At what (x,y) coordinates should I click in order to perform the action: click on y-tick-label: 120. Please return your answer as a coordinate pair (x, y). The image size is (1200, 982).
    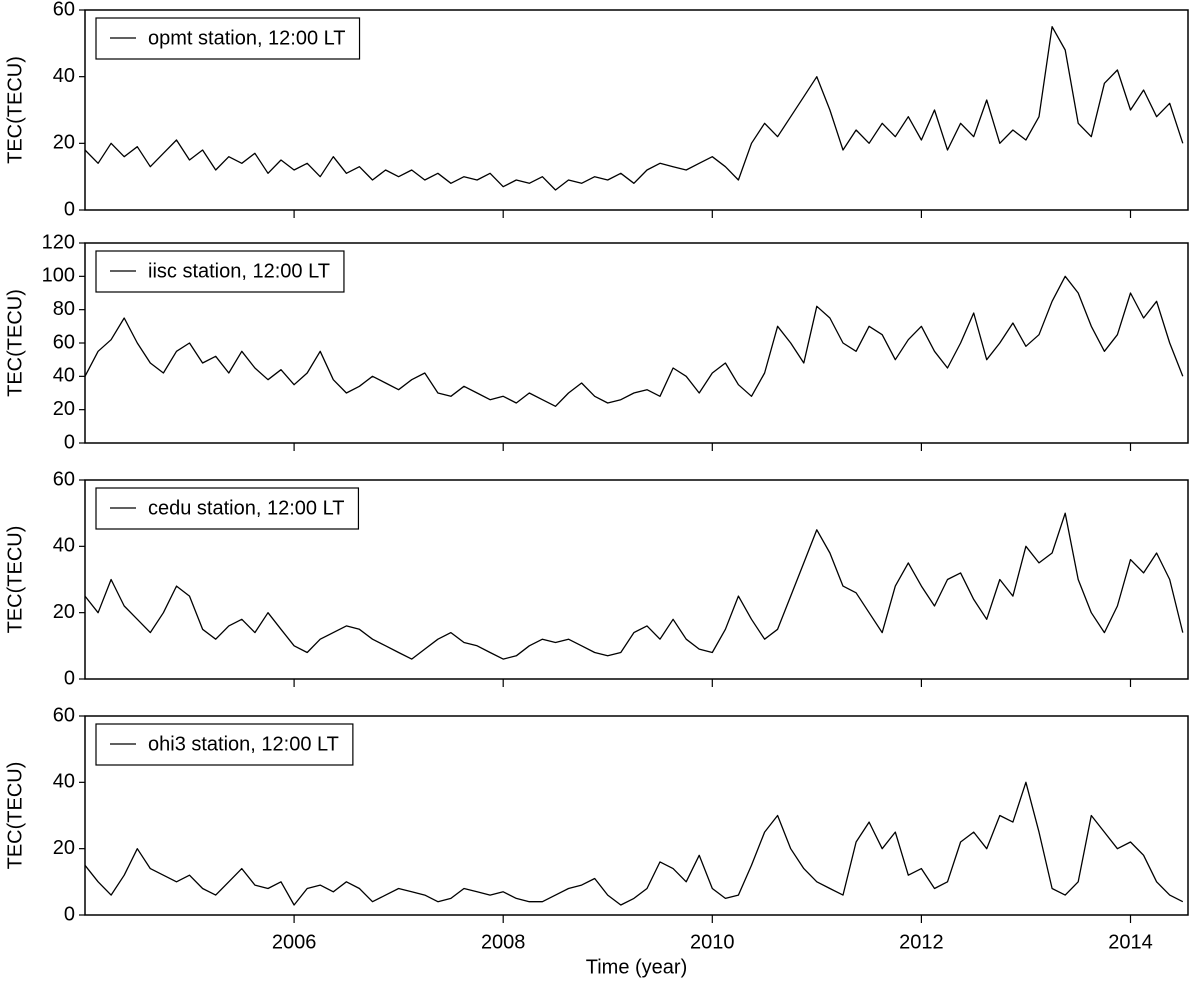
    Looking at the image, I should click on (58, 242).